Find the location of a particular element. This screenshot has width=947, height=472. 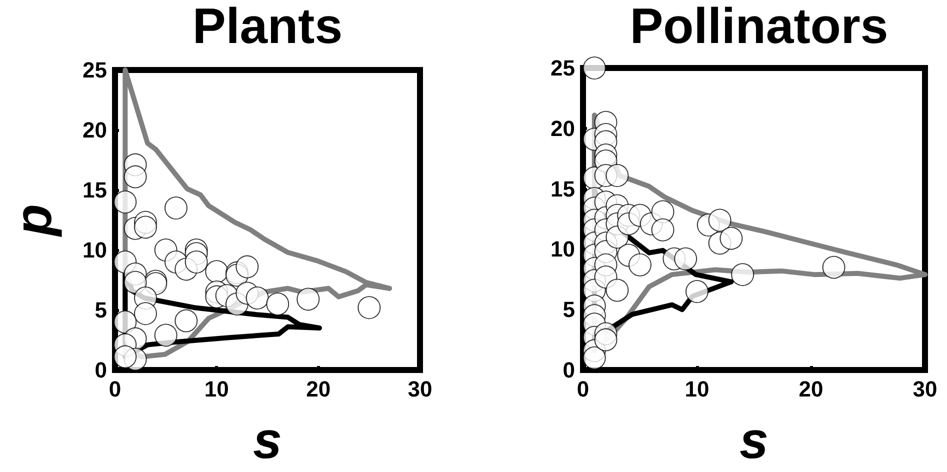

chart-title: Pollinators is located at coordinates (759, 27).